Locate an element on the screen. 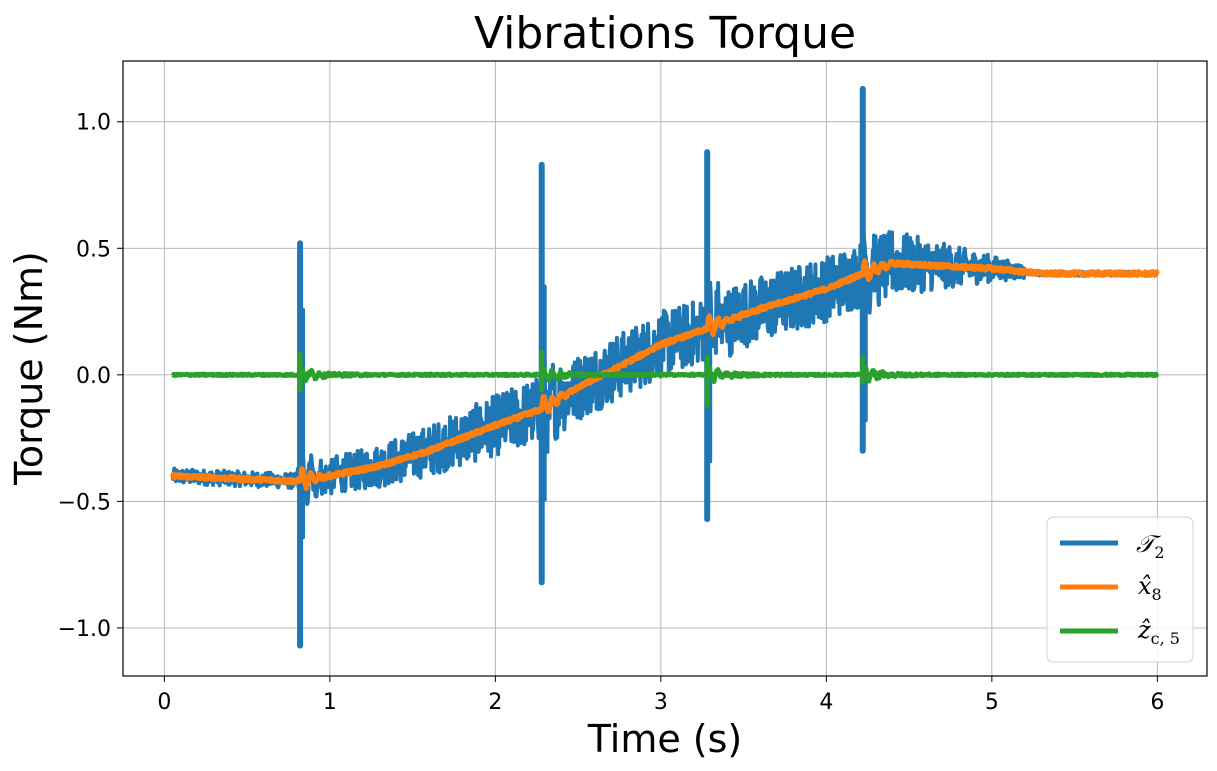 The width and height of the screenshot is (1217, 771). chart-title: Vibrations Torque is located at coordinates (665, 33).